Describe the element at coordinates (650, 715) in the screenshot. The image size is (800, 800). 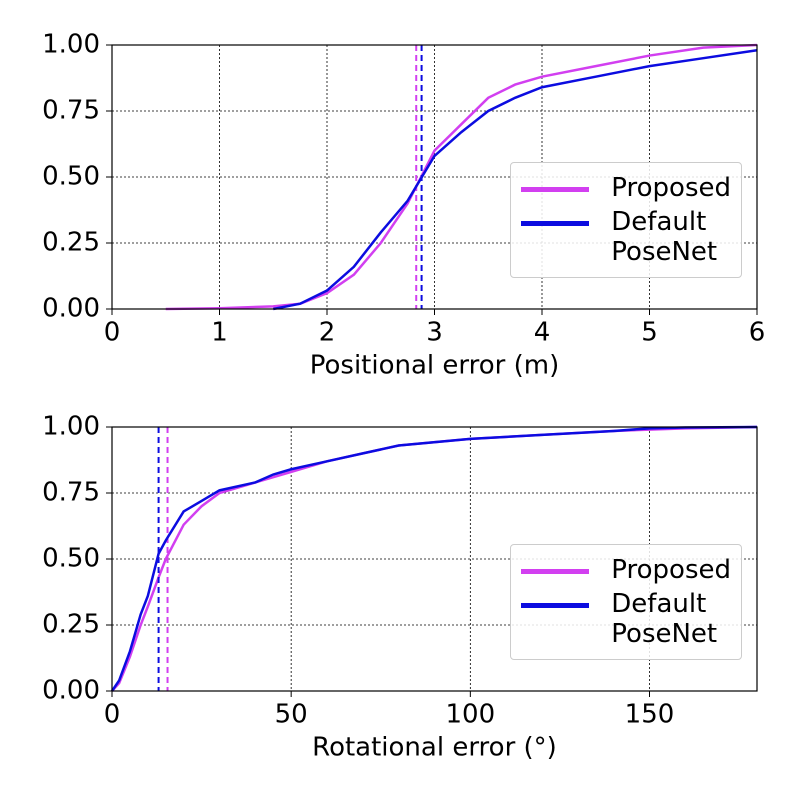
I see `x-tick-label: 150` at that location.